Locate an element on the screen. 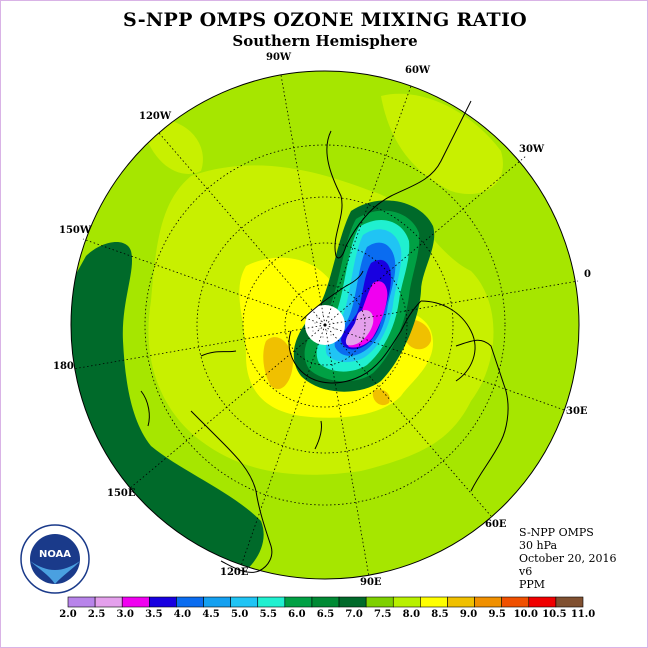 Image resolution: width=648 pixels, height=648 pixels. legend-tick-label: 2.5 is located at coordinates (96, 614).